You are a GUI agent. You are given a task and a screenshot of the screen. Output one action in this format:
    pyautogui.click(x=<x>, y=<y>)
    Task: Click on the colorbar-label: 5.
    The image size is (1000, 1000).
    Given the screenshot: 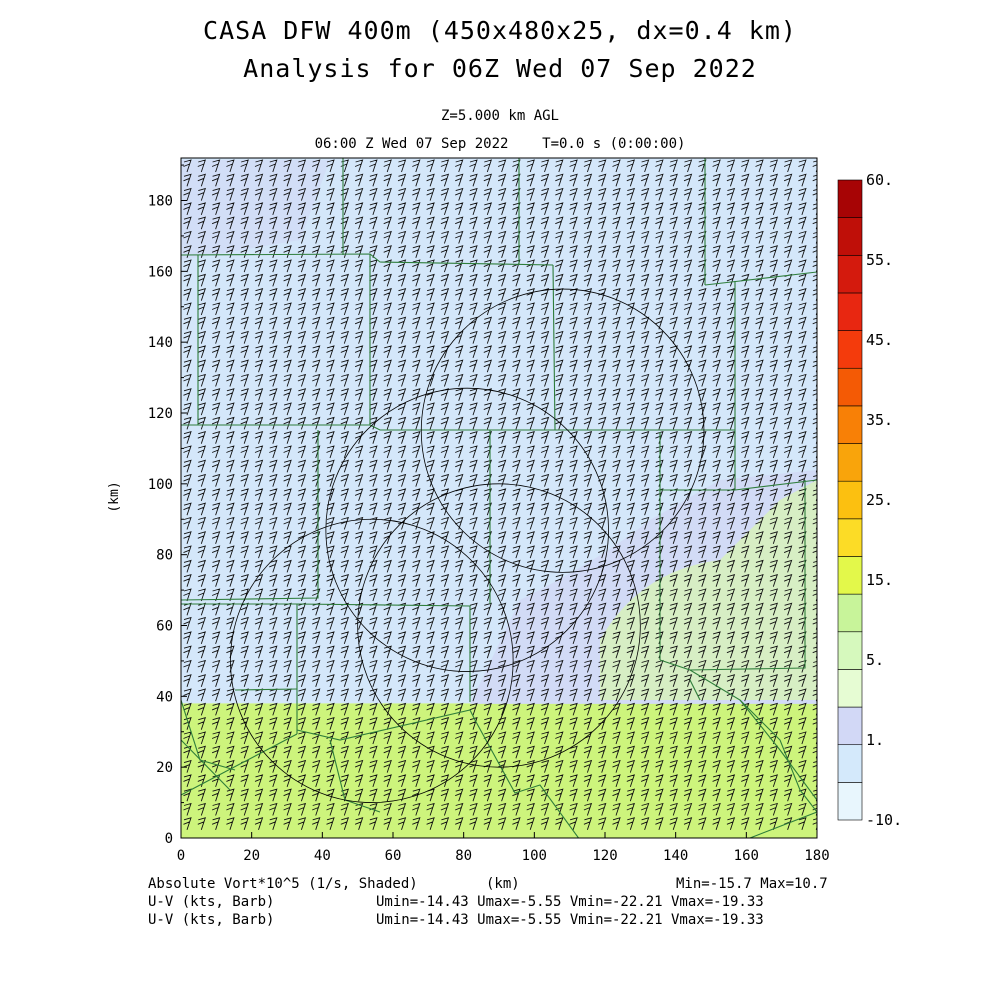 What is the action you would take?
    pyautogui.click(x=875, y=660)
    